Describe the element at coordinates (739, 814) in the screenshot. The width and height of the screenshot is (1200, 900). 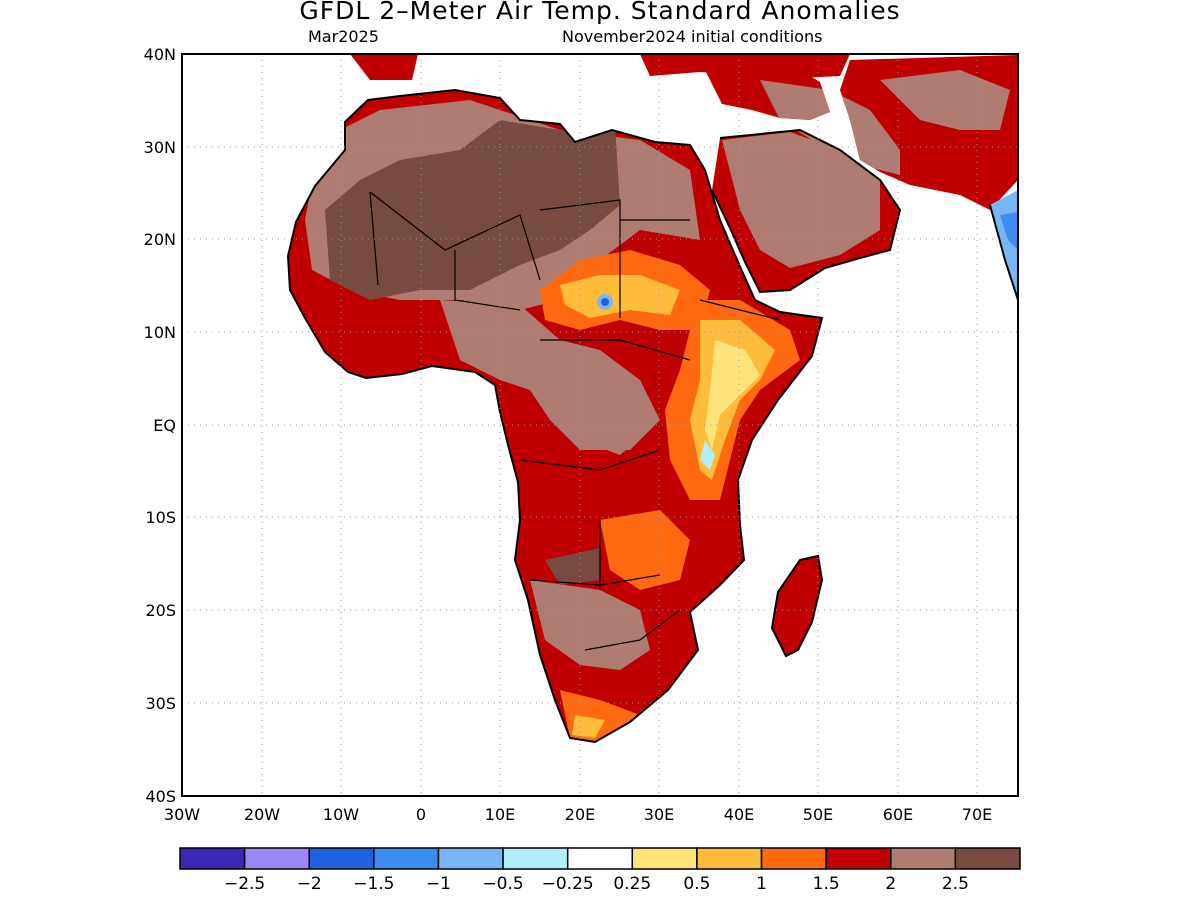
I see `lon-tick: 40E` at that location.